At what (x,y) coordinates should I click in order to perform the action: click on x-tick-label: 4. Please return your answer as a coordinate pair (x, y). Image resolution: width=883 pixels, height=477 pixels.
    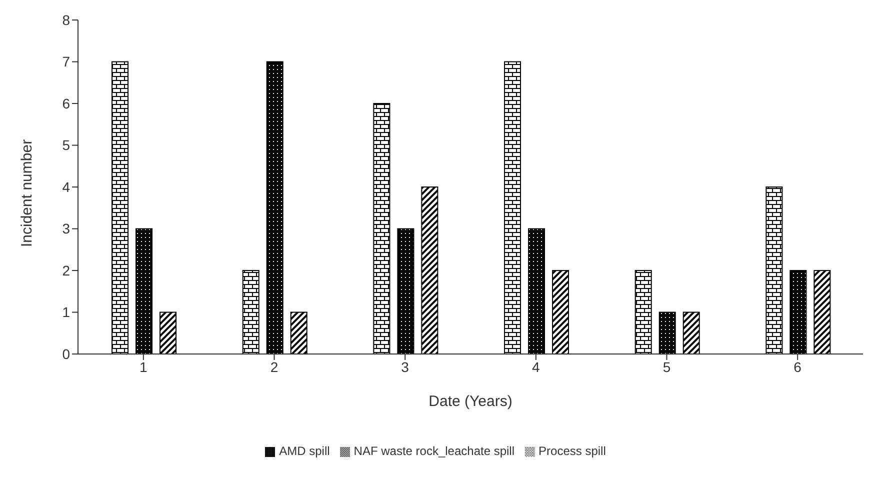
    Looking at the image, I should click on (536, 366).